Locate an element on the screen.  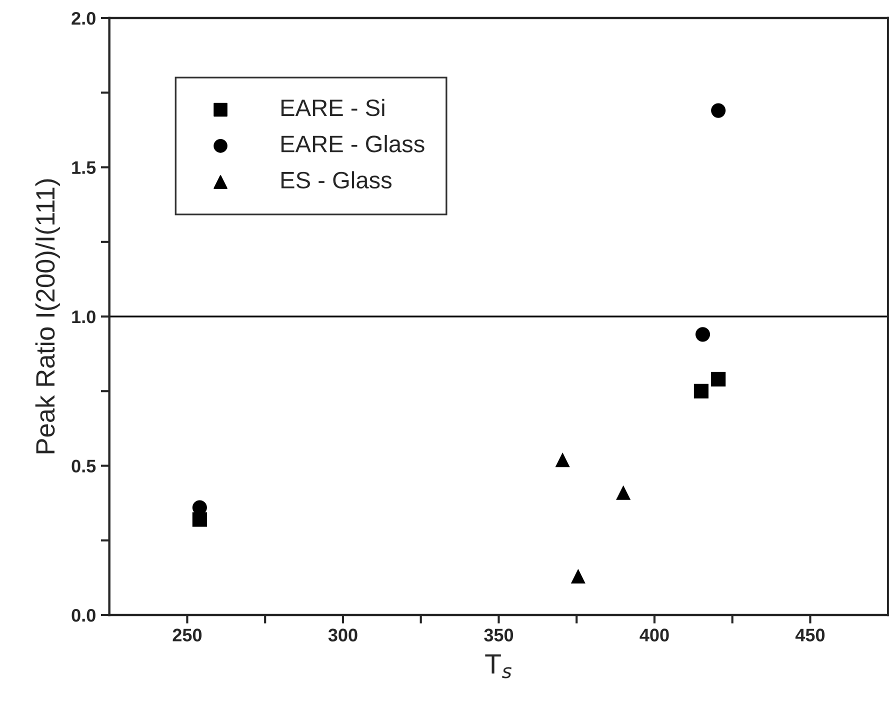
legend-label: ES - Glass is located at coordinates (336, 180).